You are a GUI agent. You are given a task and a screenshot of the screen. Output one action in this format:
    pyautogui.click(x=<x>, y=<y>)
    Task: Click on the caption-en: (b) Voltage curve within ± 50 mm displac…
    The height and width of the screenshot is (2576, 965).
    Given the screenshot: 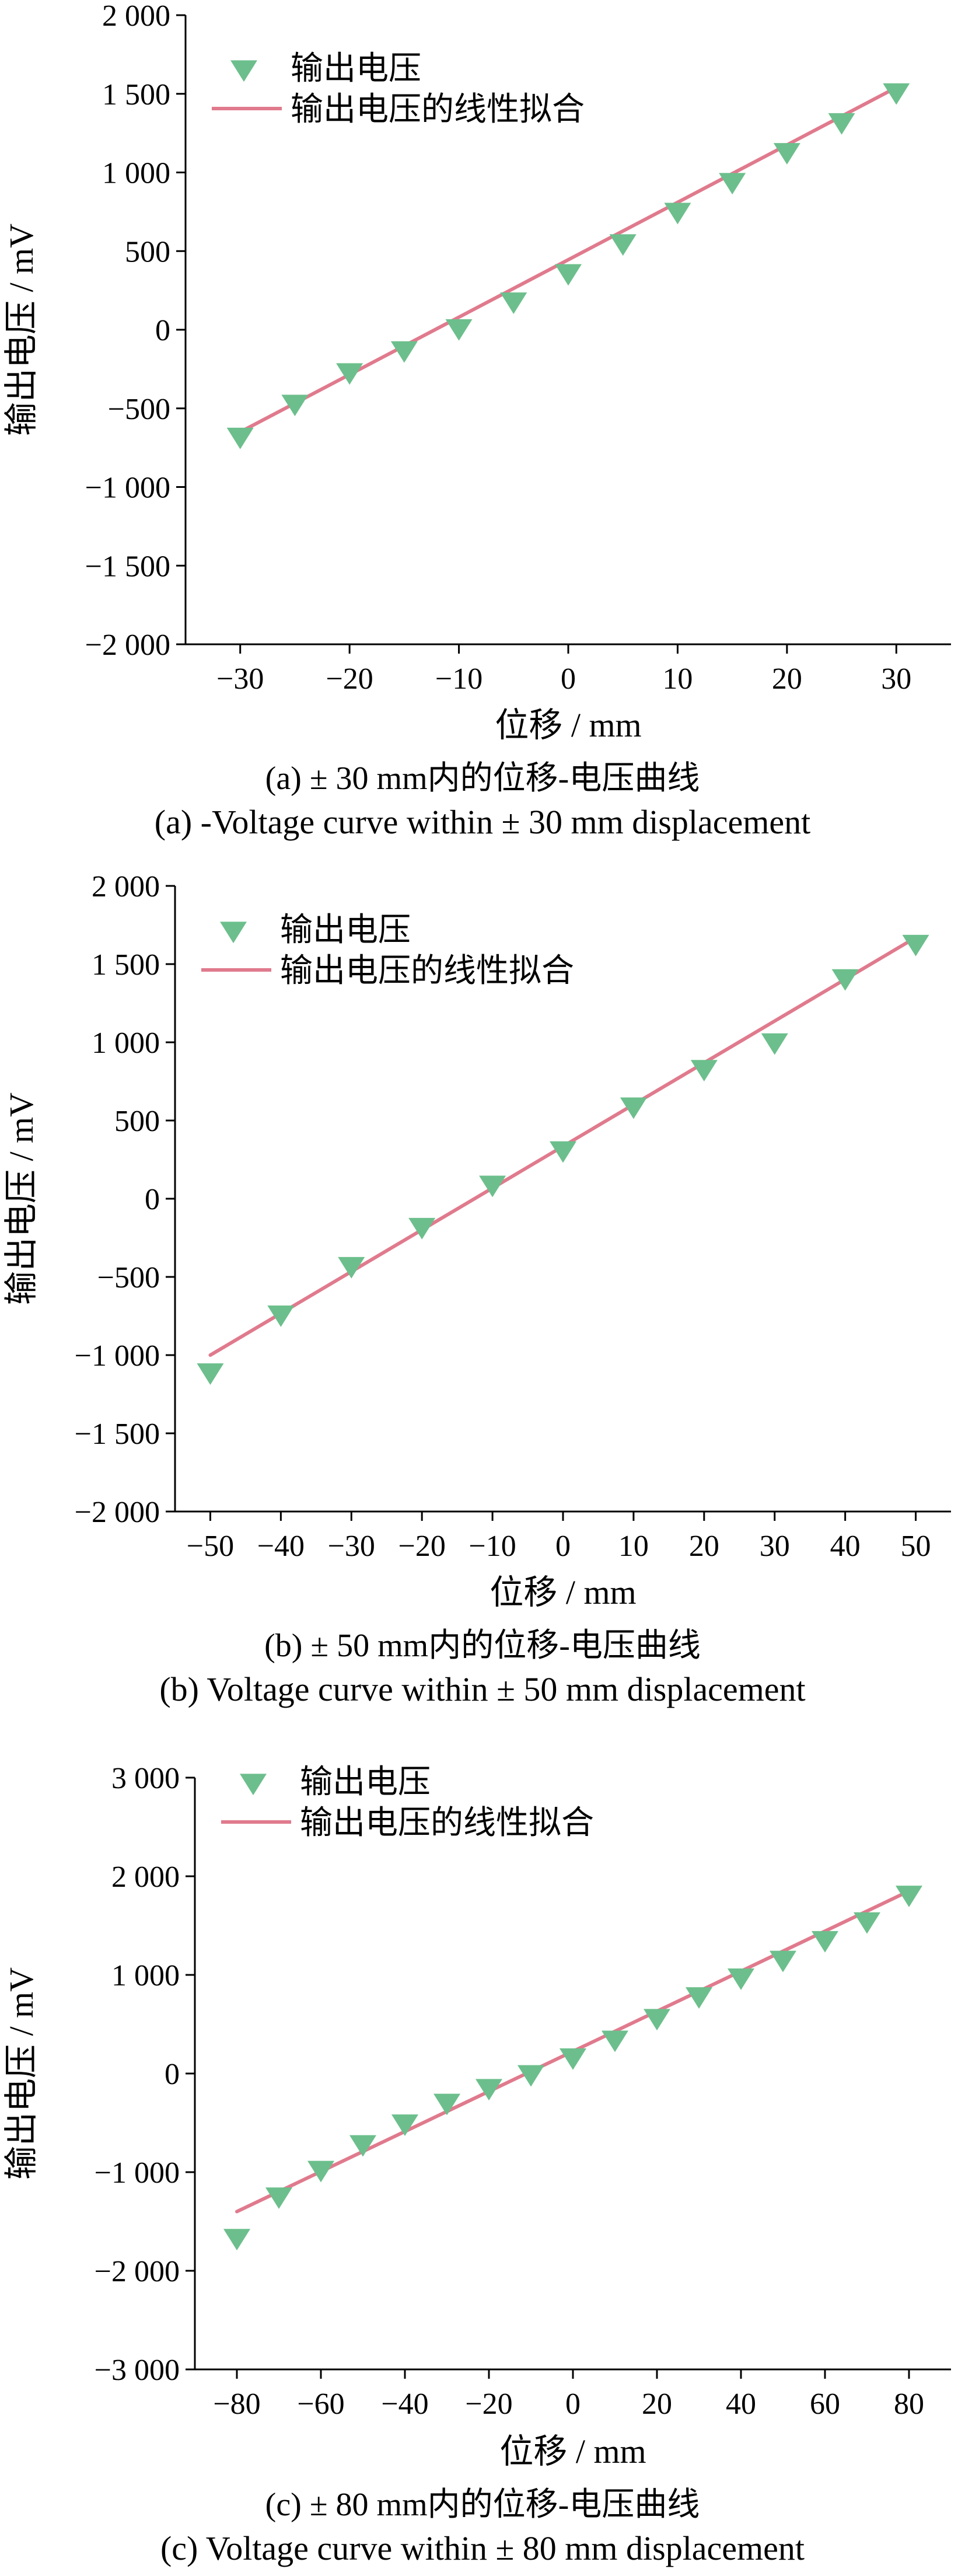 What is the action you would take?
    pyautogui.click(x=482, y=1689)
    